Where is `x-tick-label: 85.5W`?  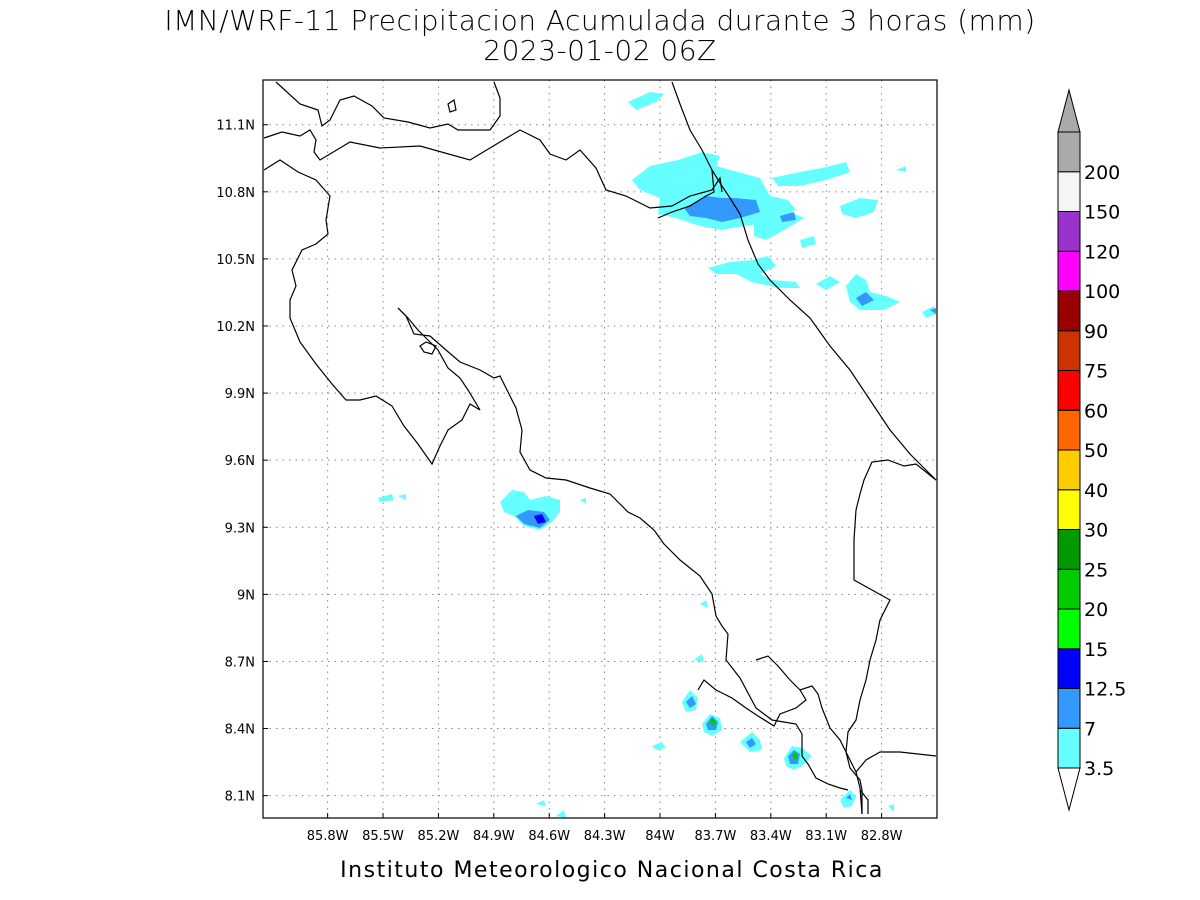 x-tick-label: 85.5W is located at coordinates (383, 836).